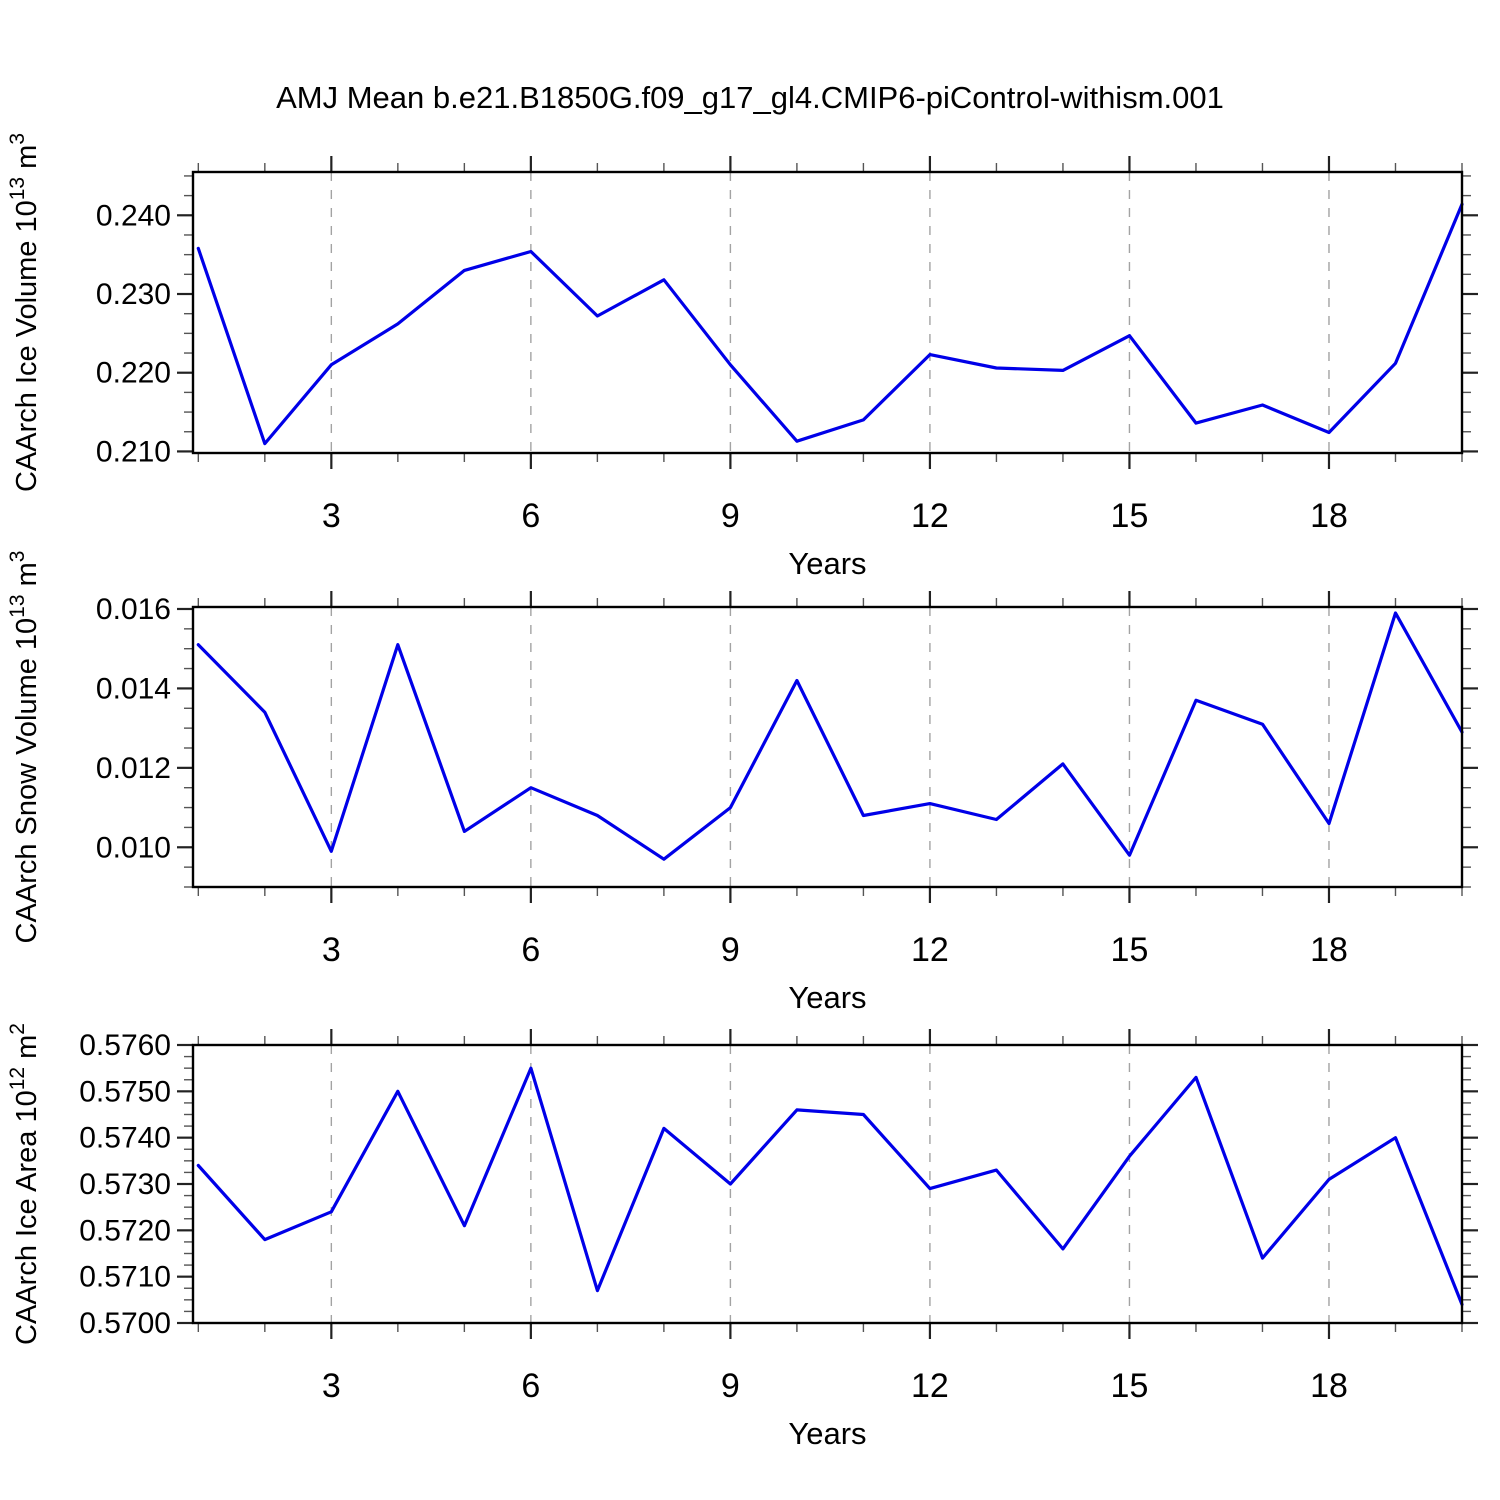 This screenshot has height=1500, width=1500. Describe the element at coordinates (24, 312) in the screenshot. I see `y-axis-title: CAArch Ice Volume 1013 m3` at that location.